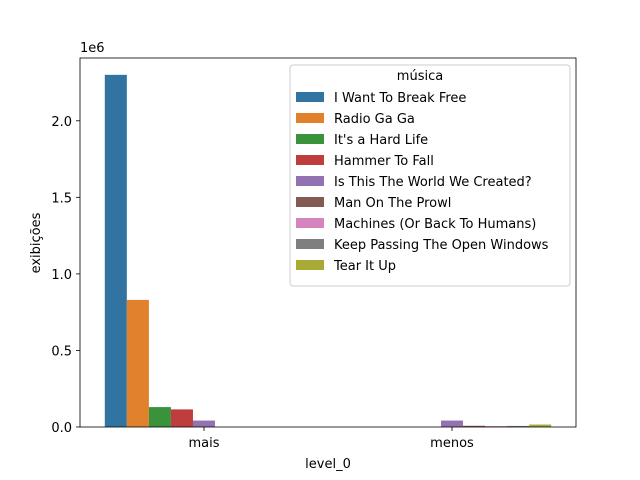 This screenshot has width=640, height=480. What do you see at coordinates (364, 266) in the screenshot?
I see `legend-entry: Tear It Up` at bounding box center [364, 266].